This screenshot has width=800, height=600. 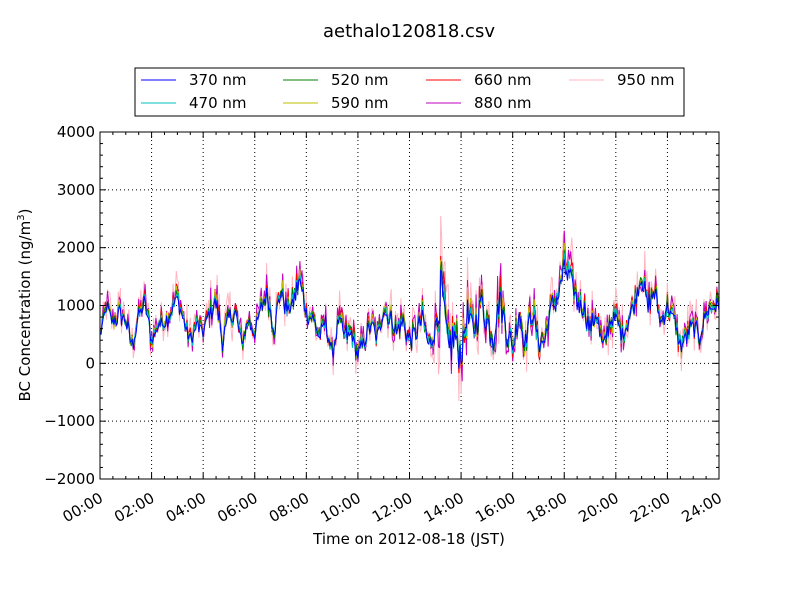 What do you see at coordinates (503, 103) in the screenshot?
I see `legend-label: 880 nm` at bounding box center [503, 103].